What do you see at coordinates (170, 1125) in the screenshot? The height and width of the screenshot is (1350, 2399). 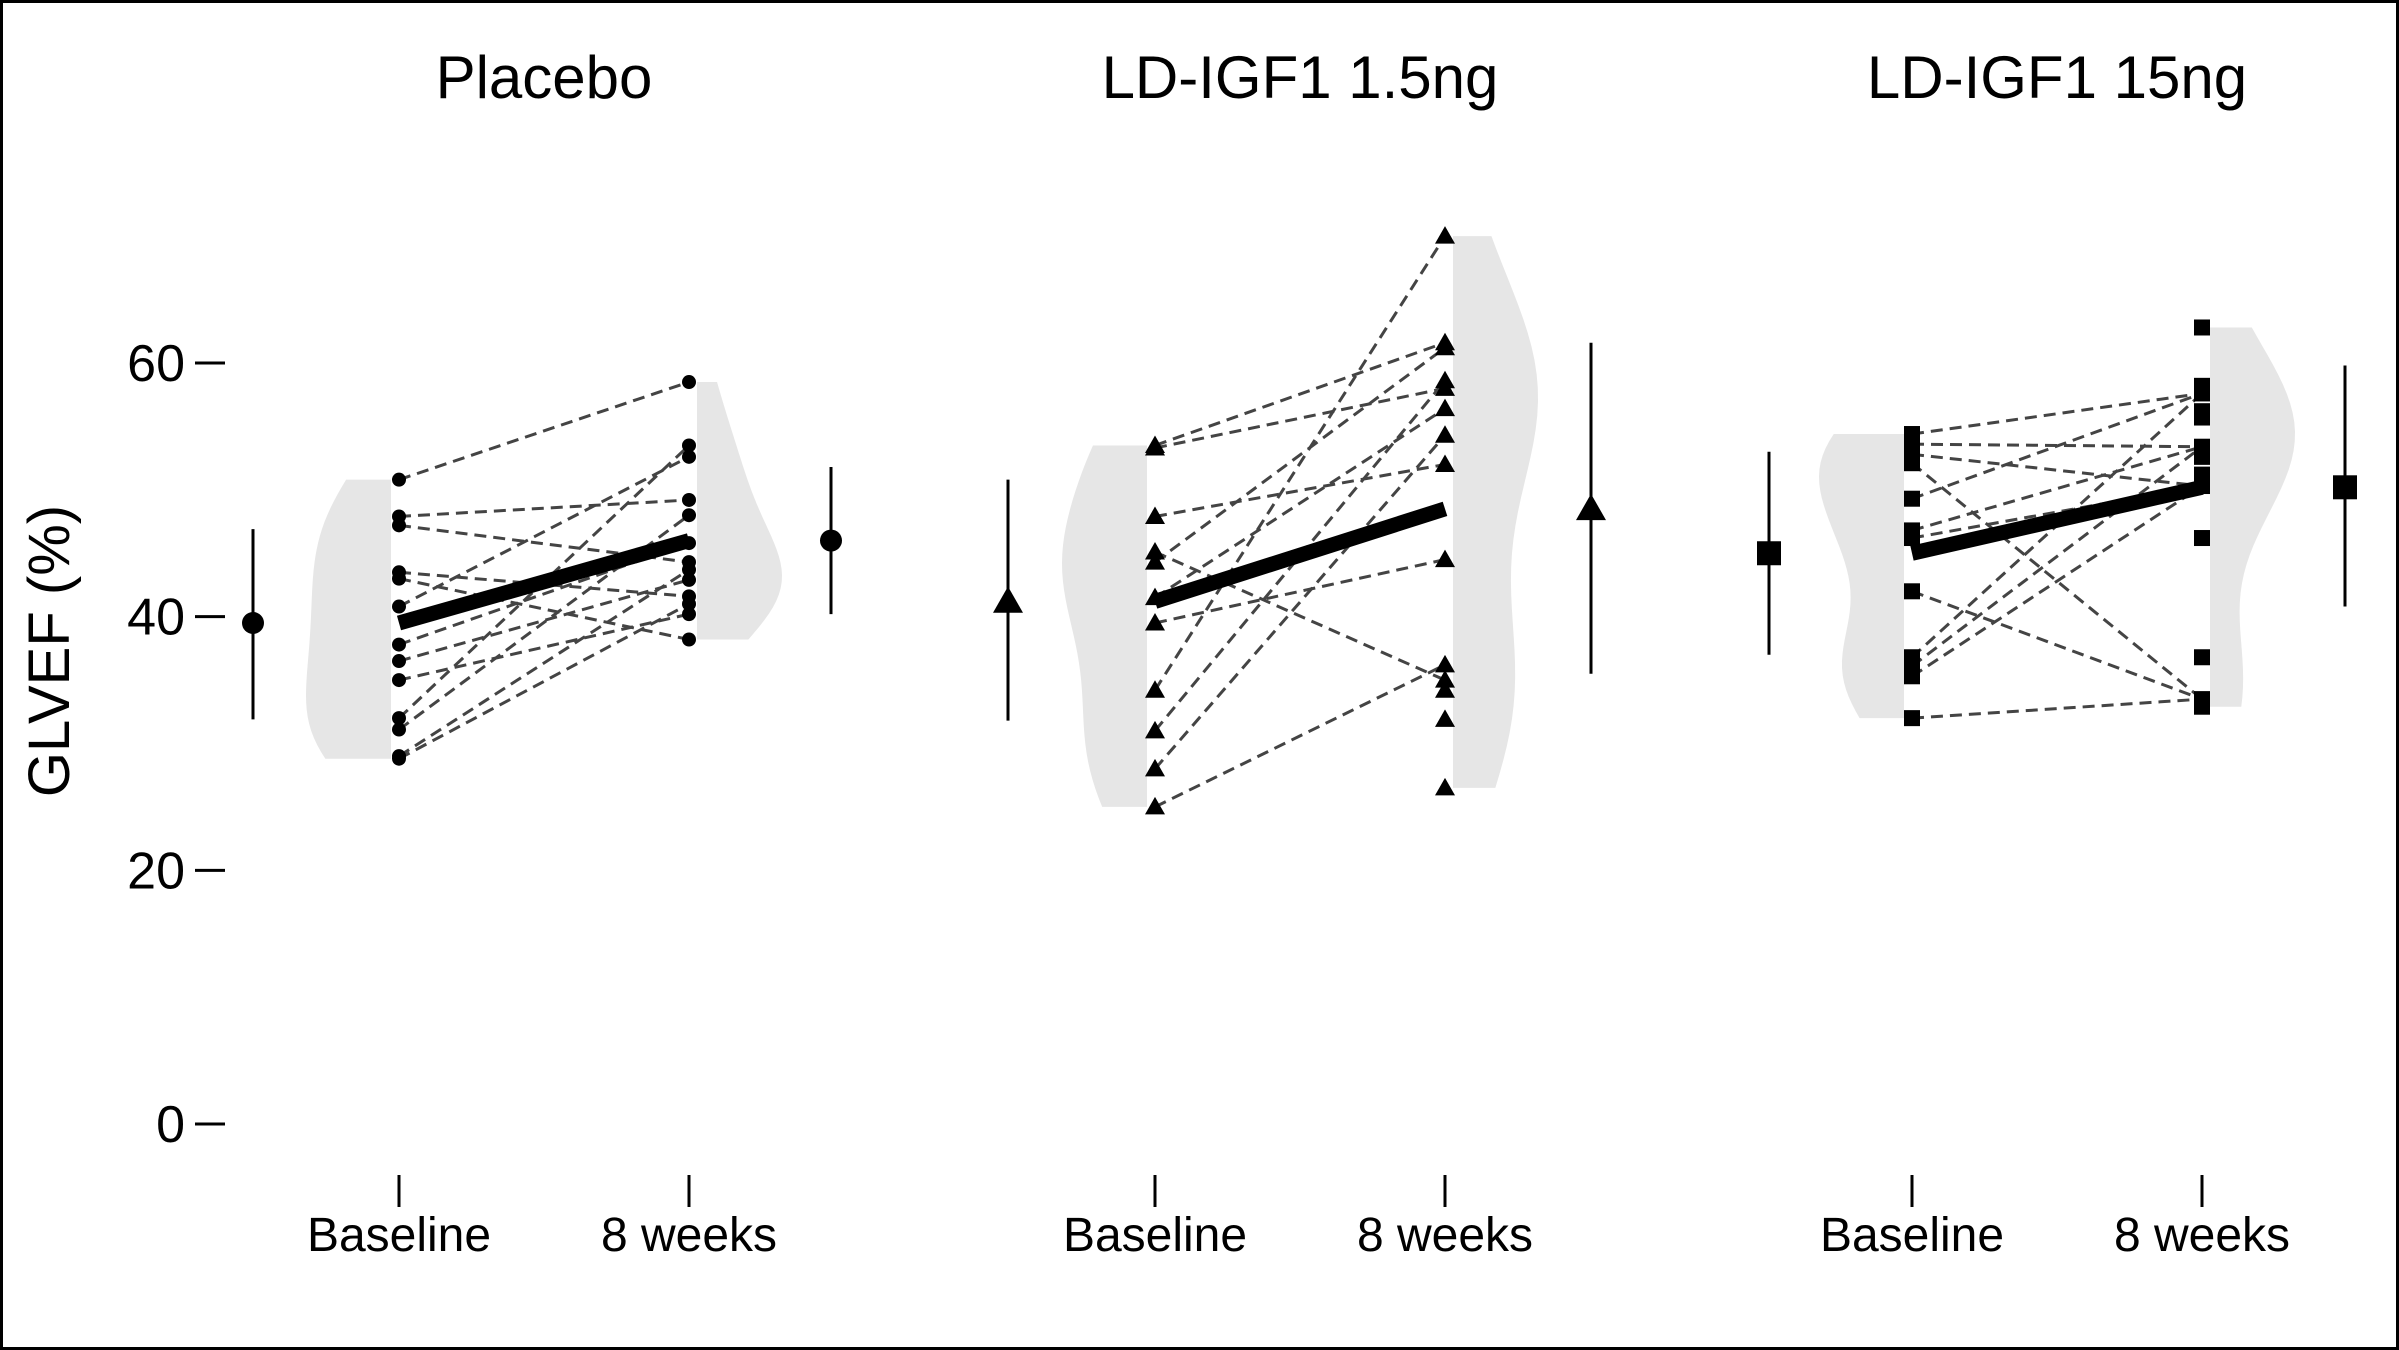 I see `y-tick-label: 0` at bounding box center [170, 1125].